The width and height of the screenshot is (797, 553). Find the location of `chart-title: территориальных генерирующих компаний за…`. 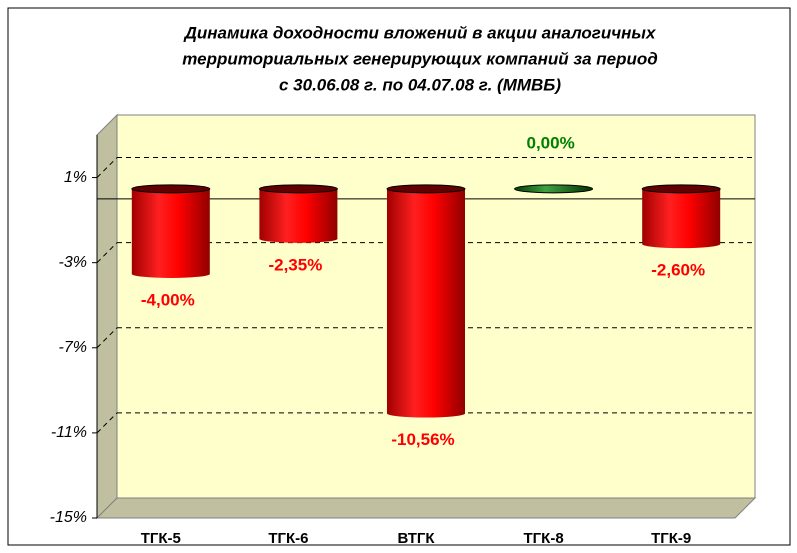

chart-title: территориальных генерирующих компаний за… is located at coordinates (420, 58).